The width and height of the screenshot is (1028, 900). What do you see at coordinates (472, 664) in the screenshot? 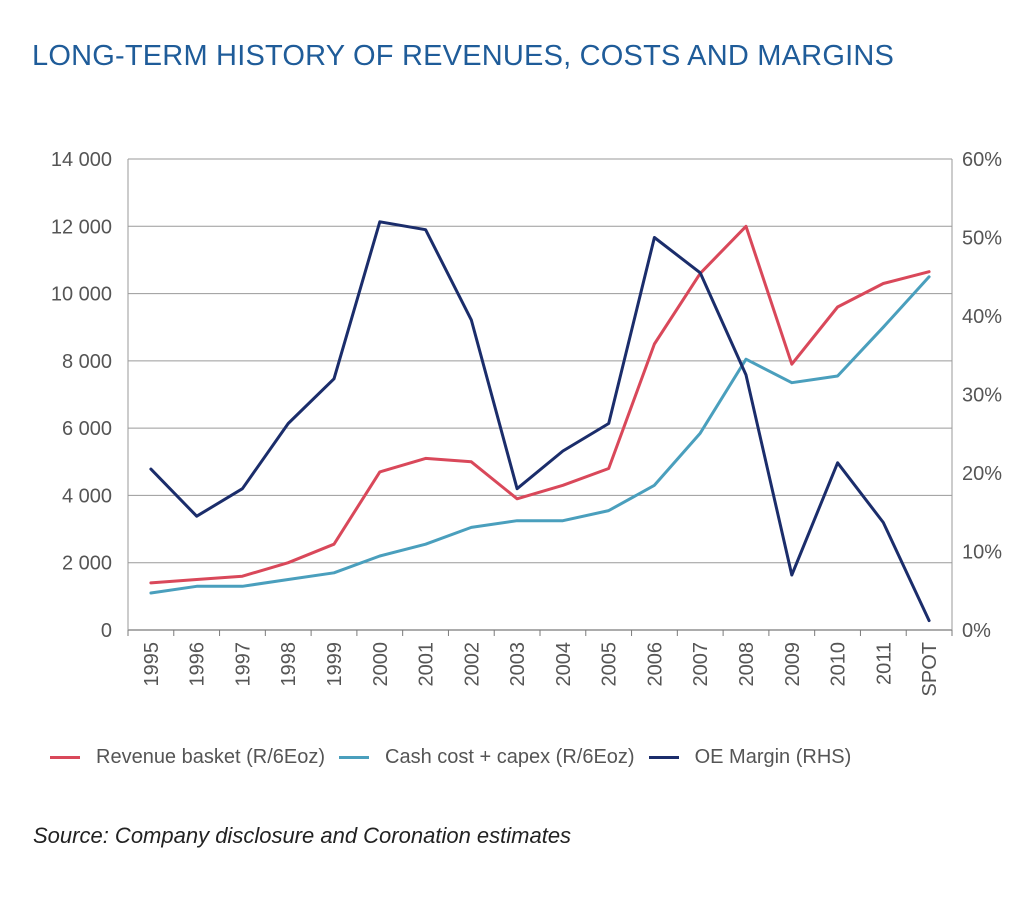
I see `x-tick-label: 2002` at bounding box center [472, 664].